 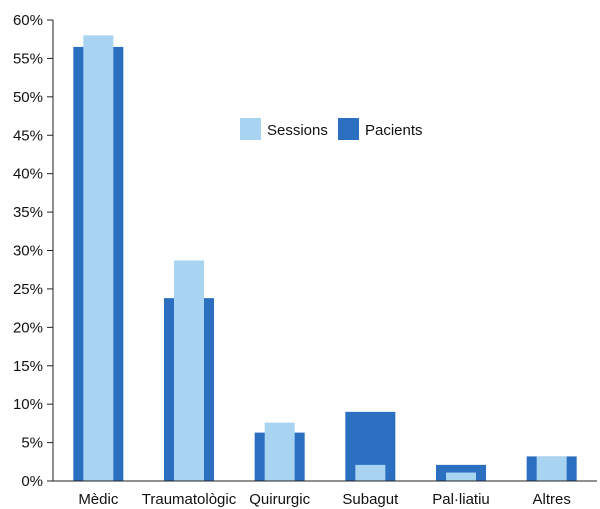 I want to click on x-category-label: Altres, so click(x=551, y=499).